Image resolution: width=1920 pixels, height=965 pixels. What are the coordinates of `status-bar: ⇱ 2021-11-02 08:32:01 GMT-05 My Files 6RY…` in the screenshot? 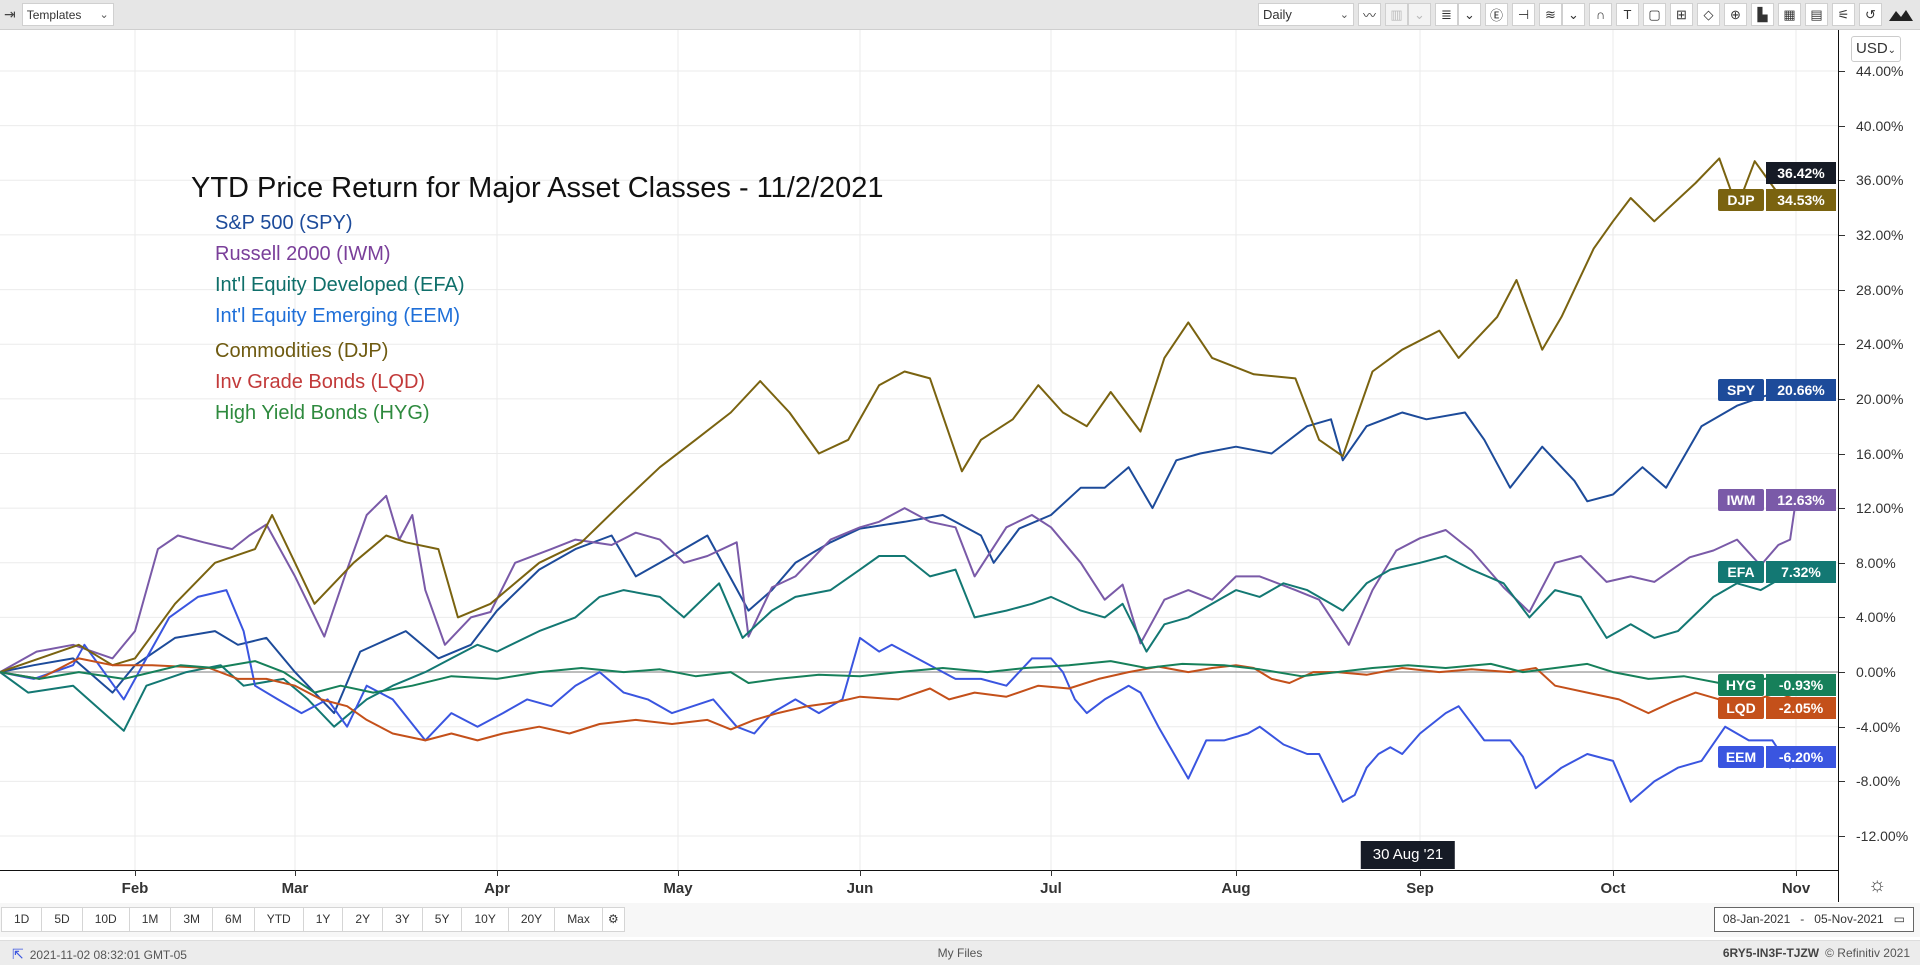 It's located at (960, 952).